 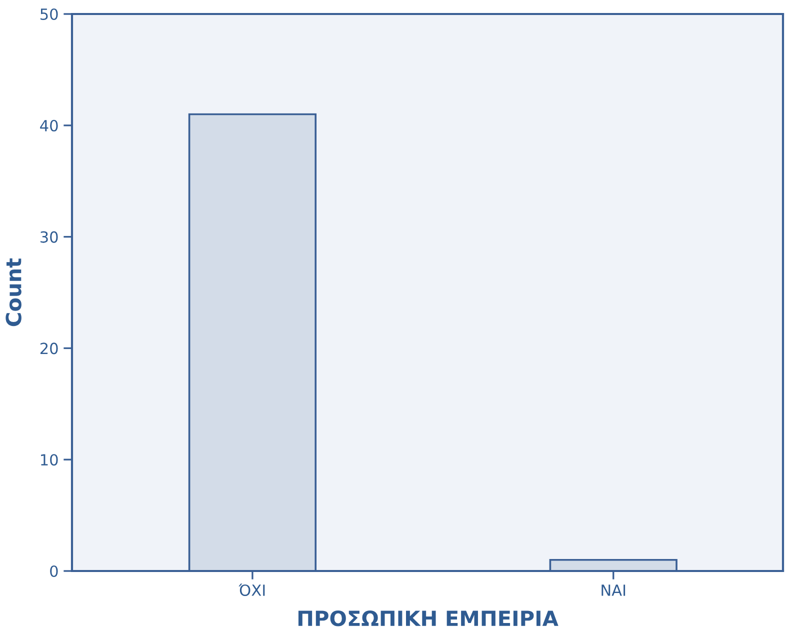 I want to click on y-tick-label: 30, so click(x=49, y=237).